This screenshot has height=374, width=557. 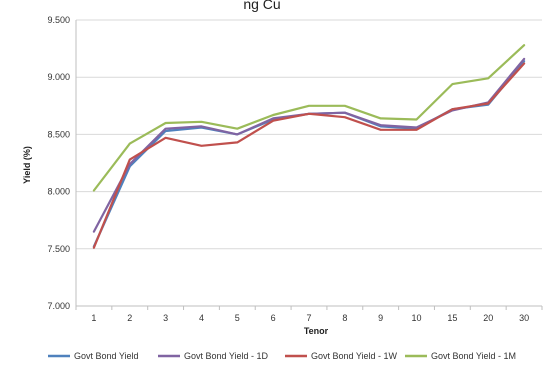 I want to click on x-tick-label: 3, so click(x=165, y=318).